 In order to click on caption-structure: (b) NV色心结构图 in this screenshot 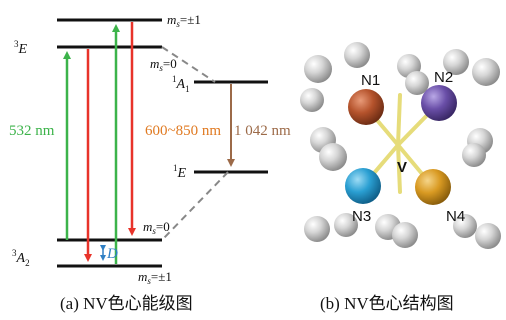, I will do `click(387, 303)`.